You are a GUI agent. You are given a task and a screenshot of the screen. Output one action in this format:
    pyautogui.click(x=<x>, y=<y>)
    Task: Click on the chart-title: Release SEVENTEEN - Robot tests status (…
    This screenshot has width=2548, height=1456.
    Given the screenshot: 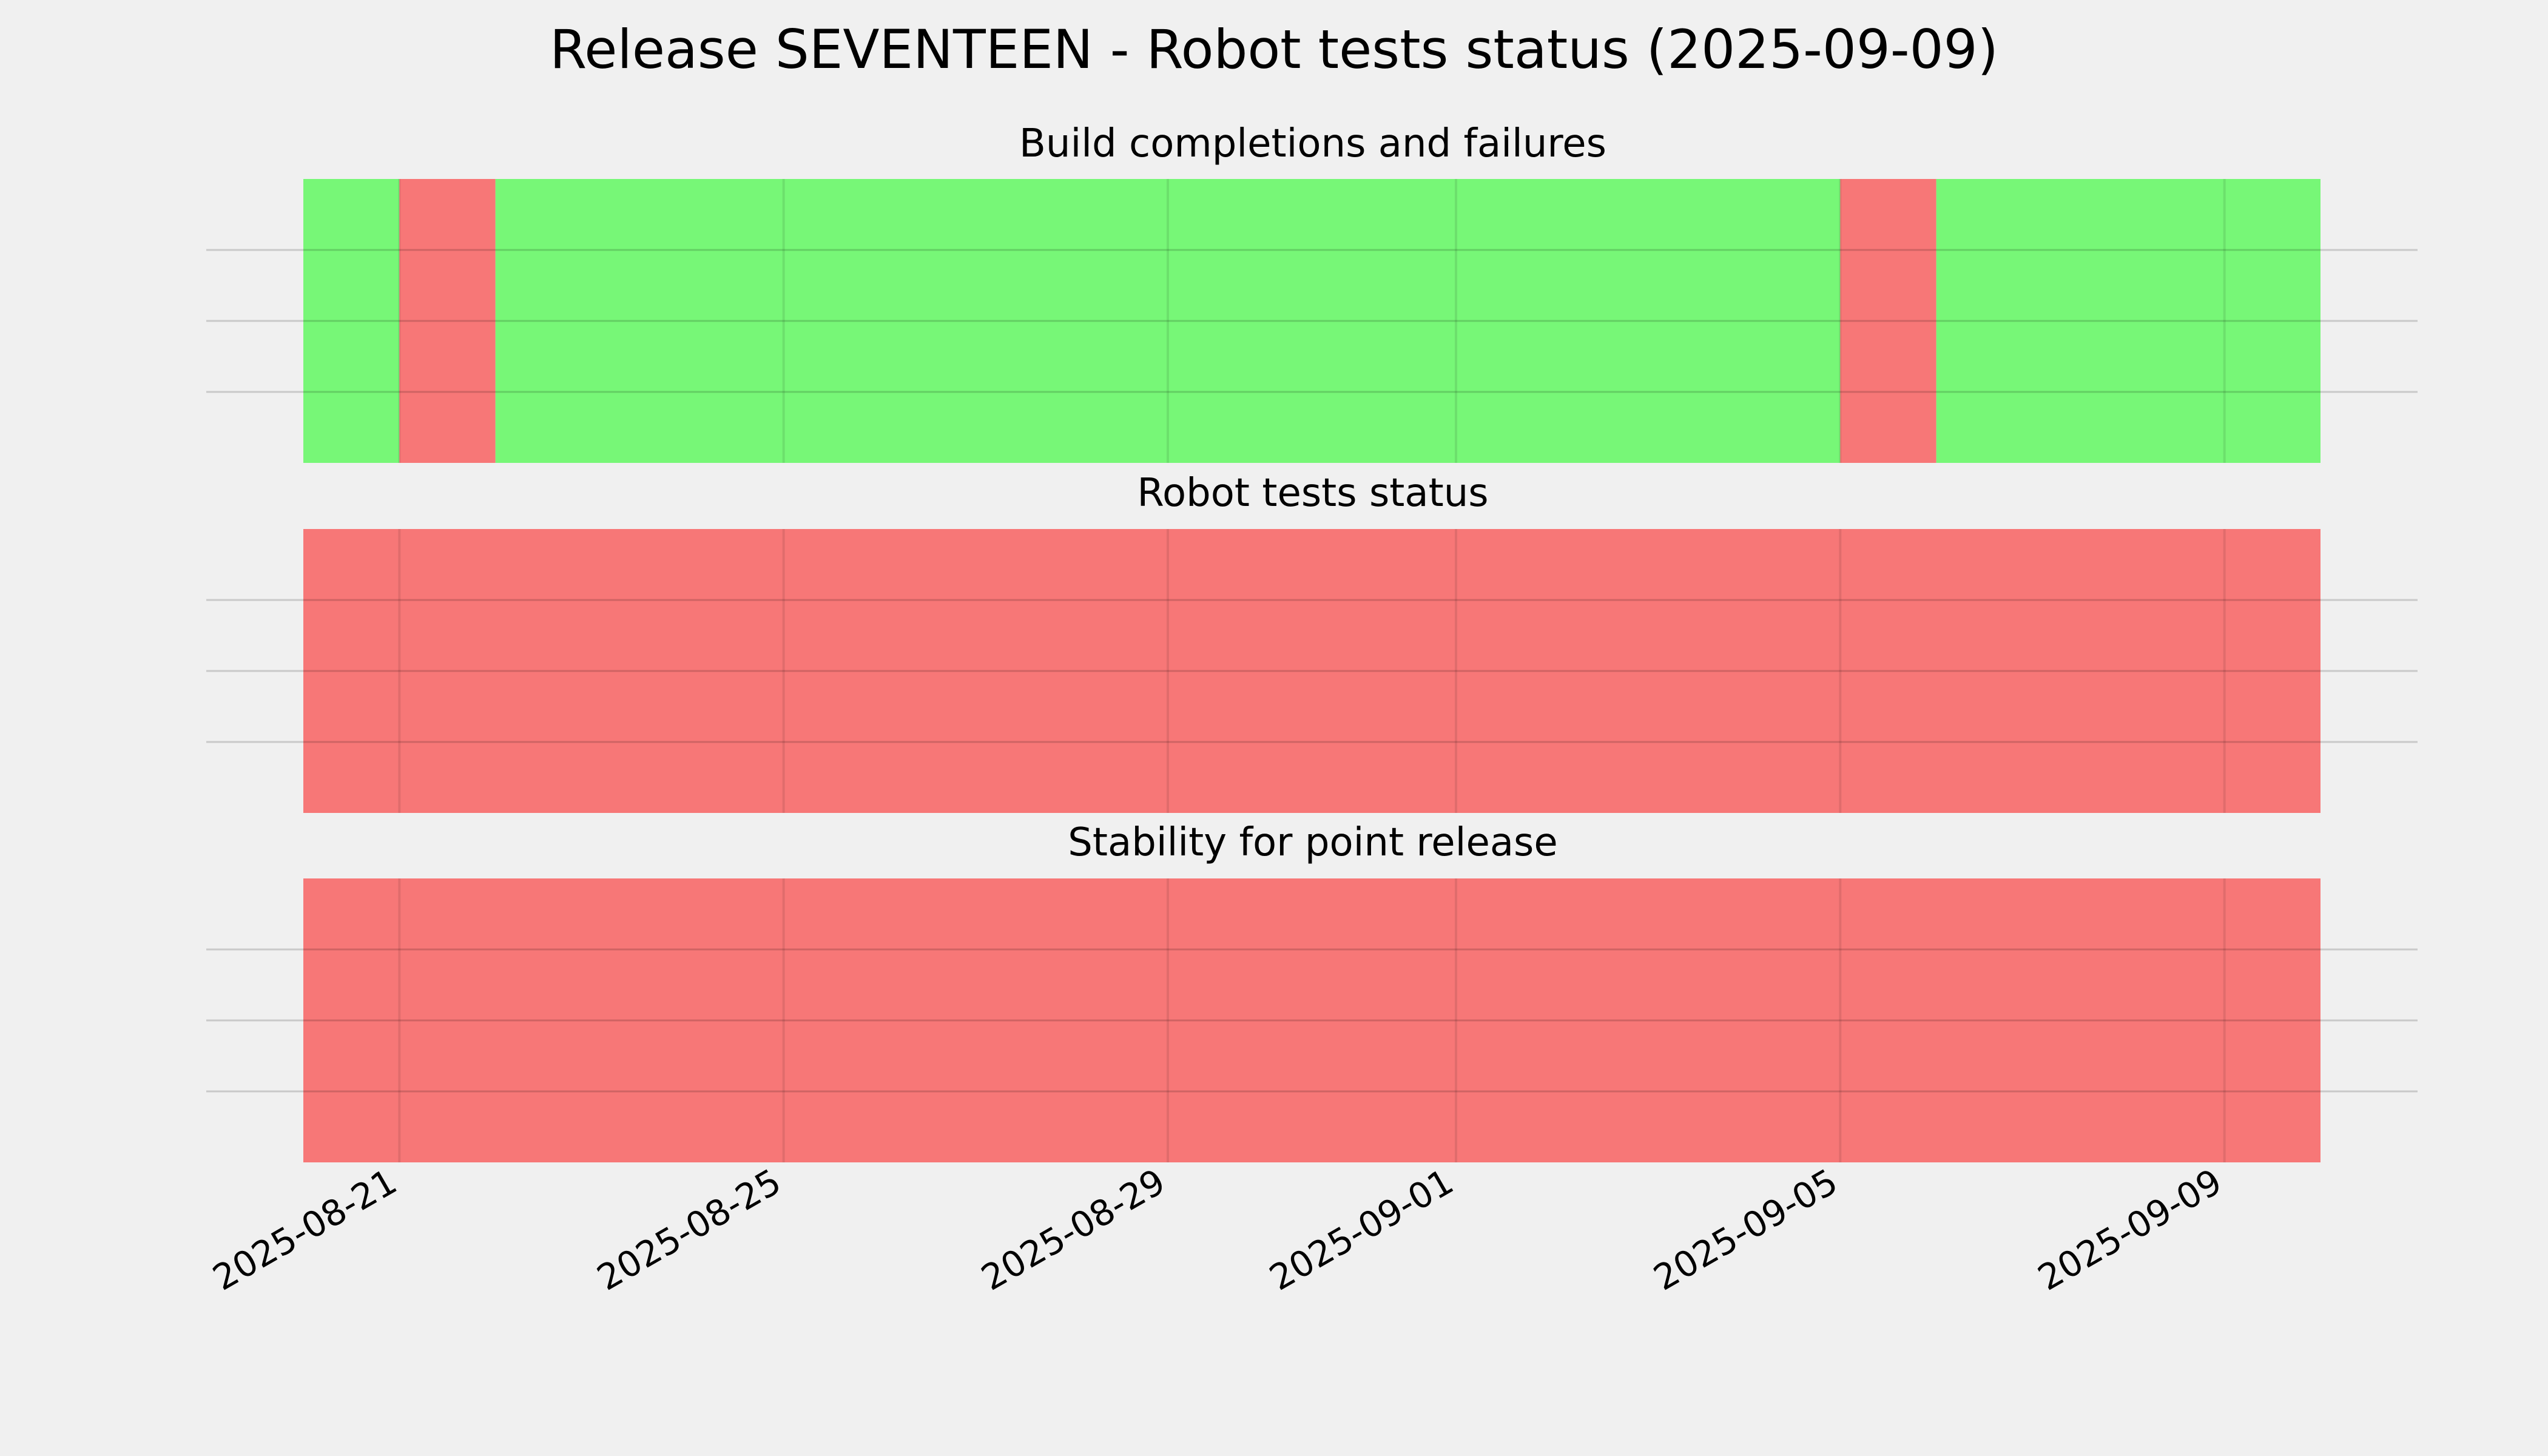 What is the action you would take?
    pyautogui.click(x=1274, y=49)
    